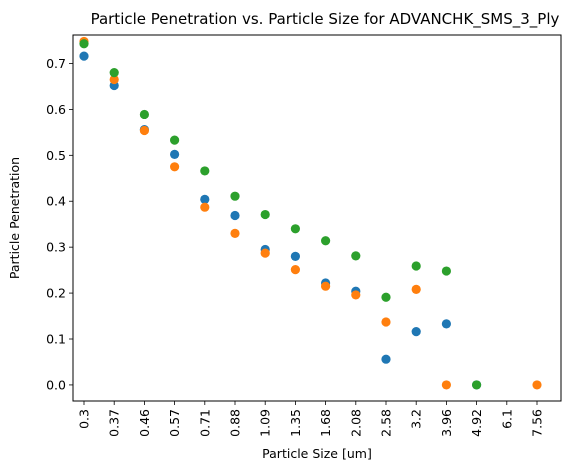  Describe the element at coordinates (506, 419) in the screenshot. I see `x-tick-label: 6.1` at that location.